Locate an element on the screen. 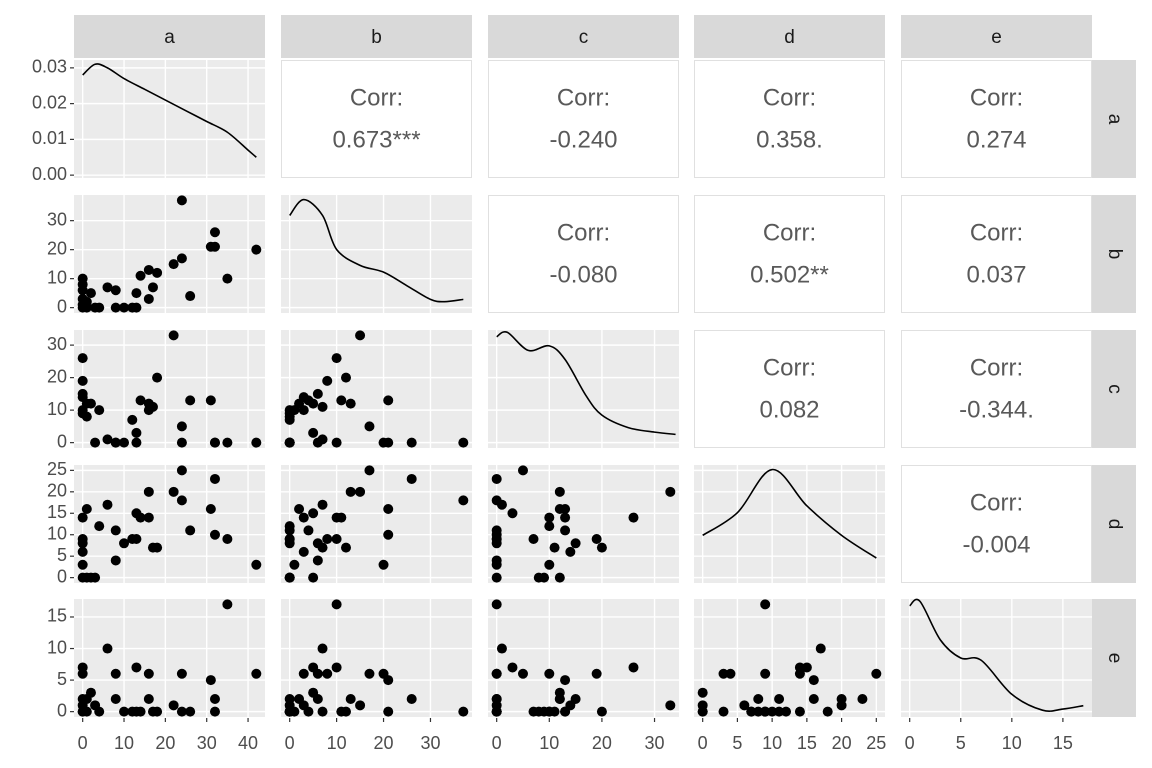 This screenshot has width=1152, height=768. corr-value: -0.240 is located at coordinates (583, 139).